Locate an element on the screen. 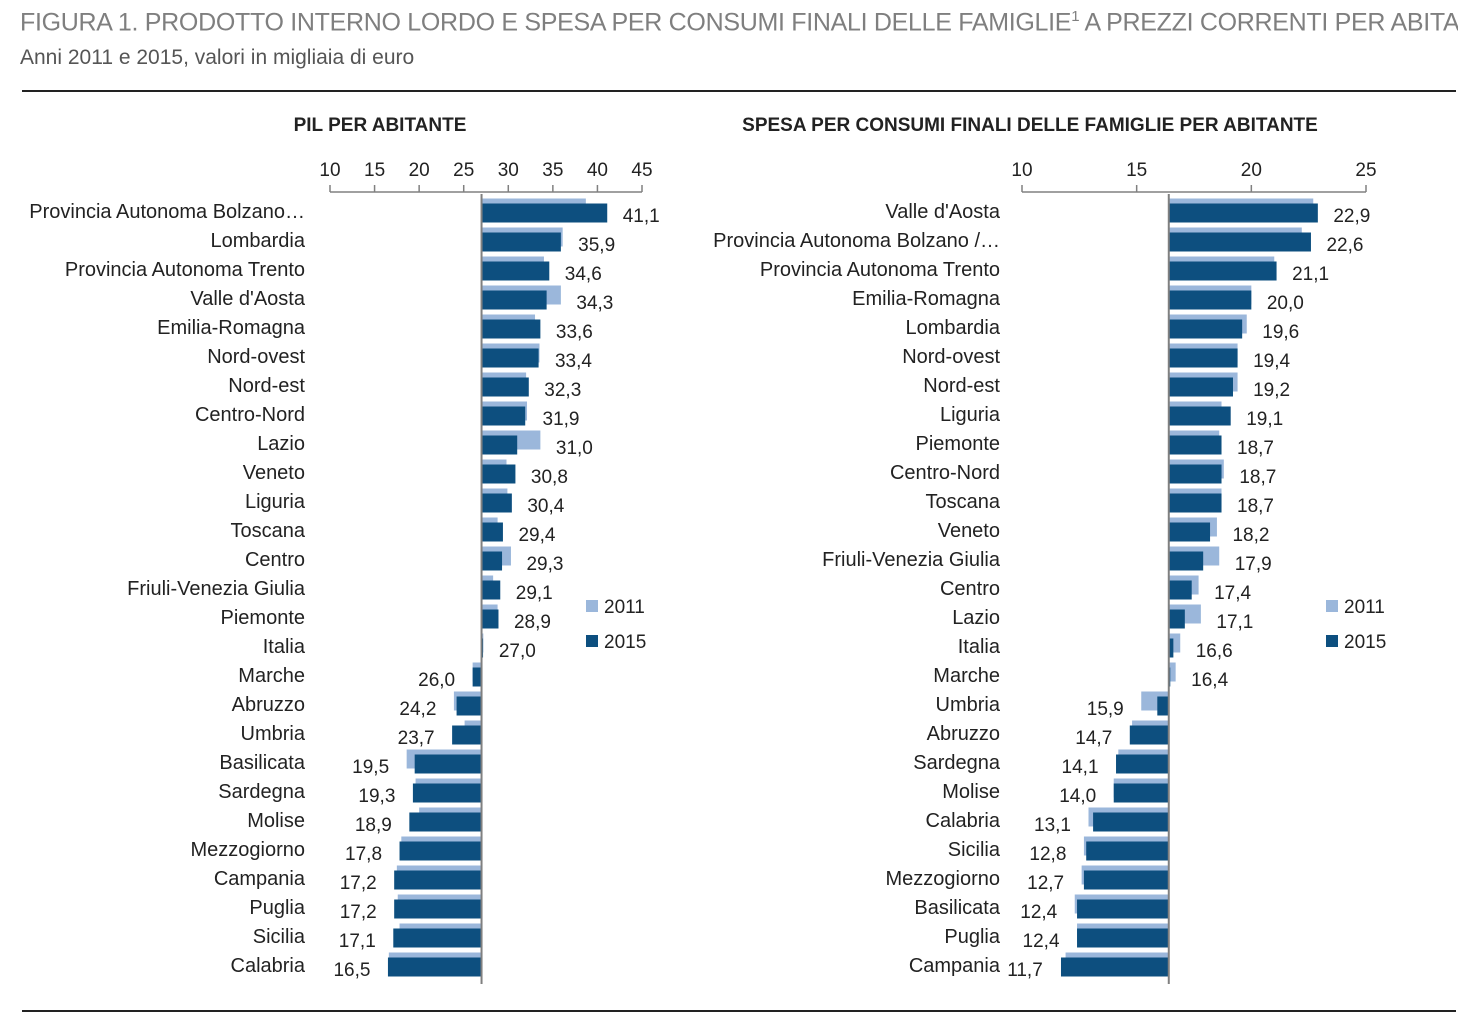 Image resolution: width=1458 pixels, height=1024 pixels. pil-category-label: Emilia-Romagna is located at coordinates (231, 328).